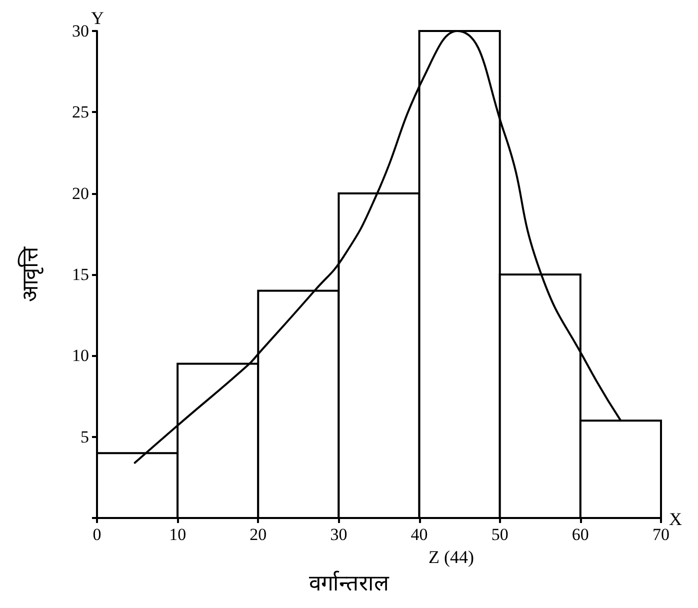 The image size is (698, 608). What do you see at coordinates (339, 534) in the screenshot?
I see `x-tick-label: 30` at bounding box center [339, 534].